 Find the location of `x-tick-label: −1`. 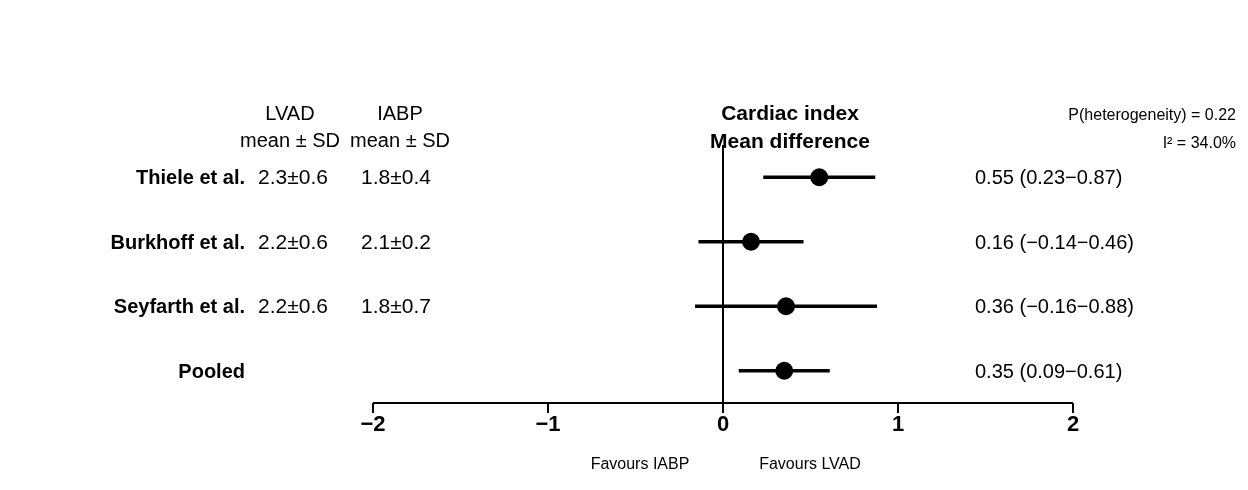

x-tick-label: −1 is located at coordinates (548, 423).